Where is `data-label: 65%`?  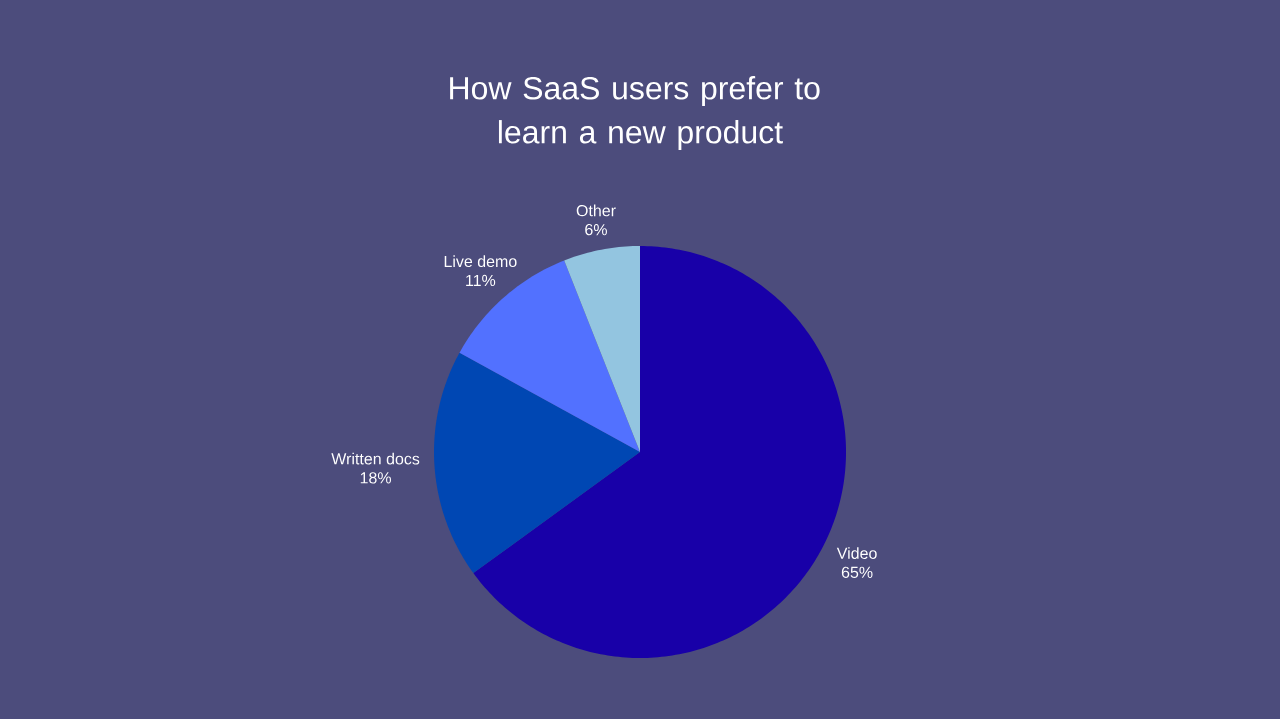 data-label: 65% is located at coordinates (857, 572).